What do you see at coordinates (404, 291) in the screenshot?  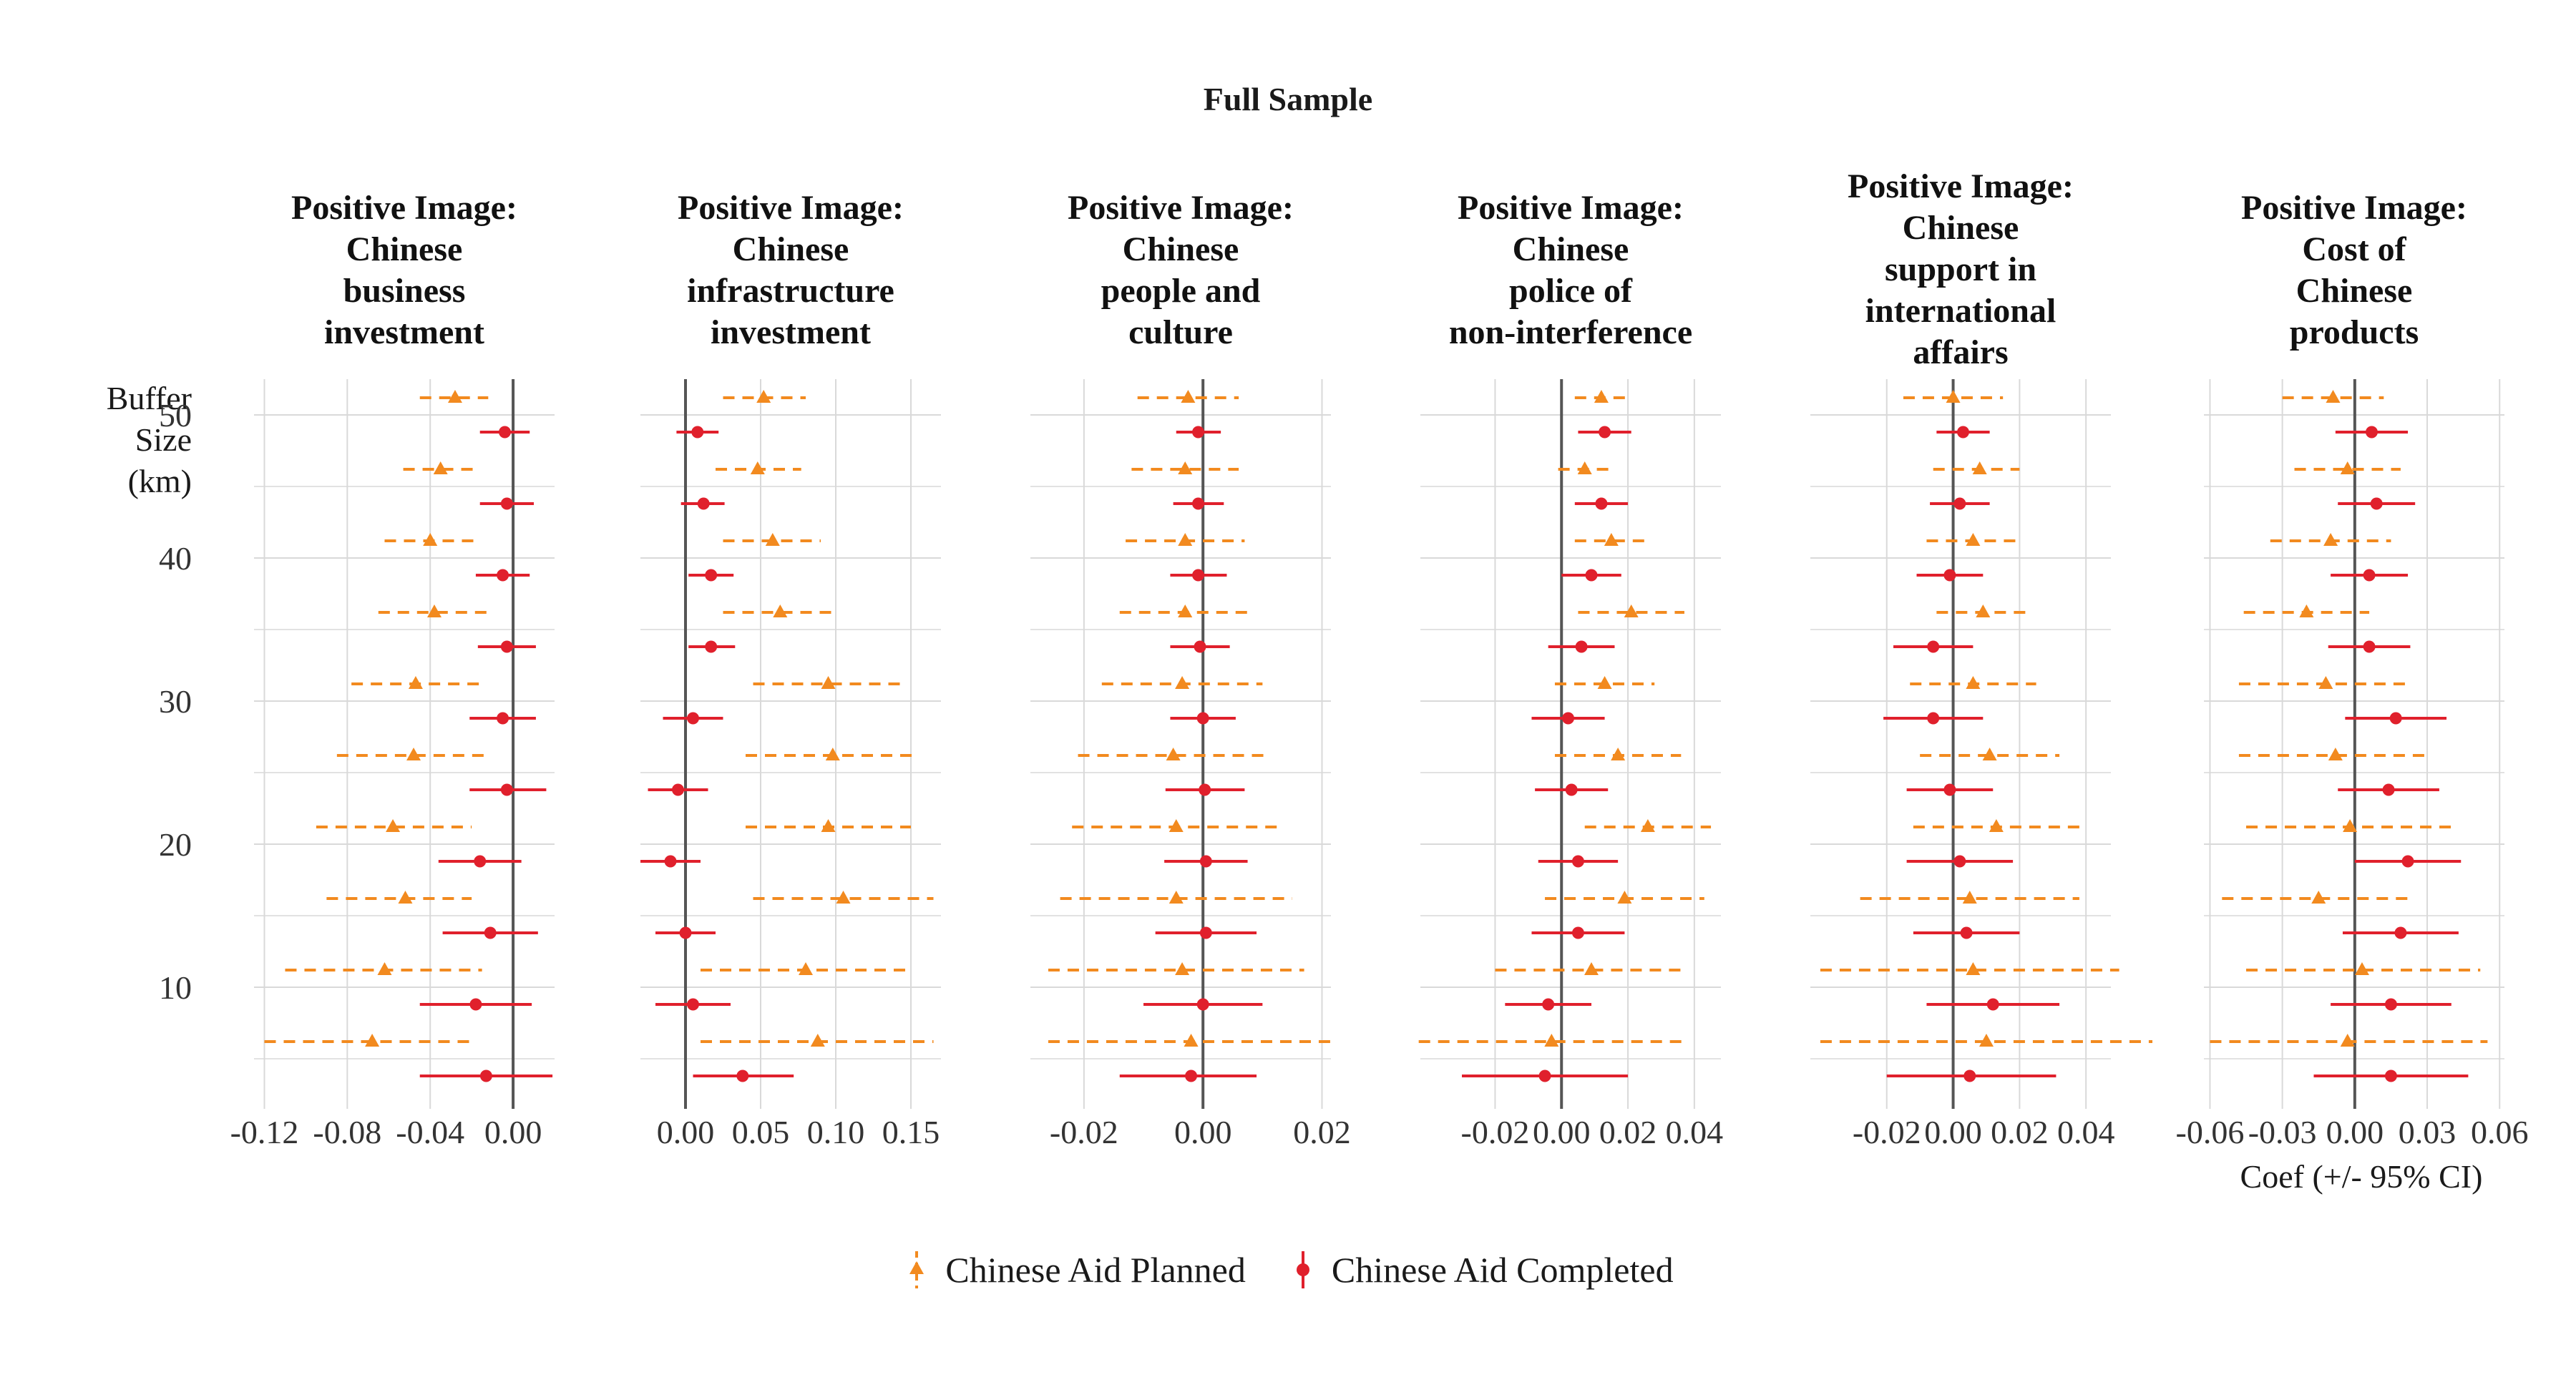 I see `panel-title: business` at bounding box center [404, 291].